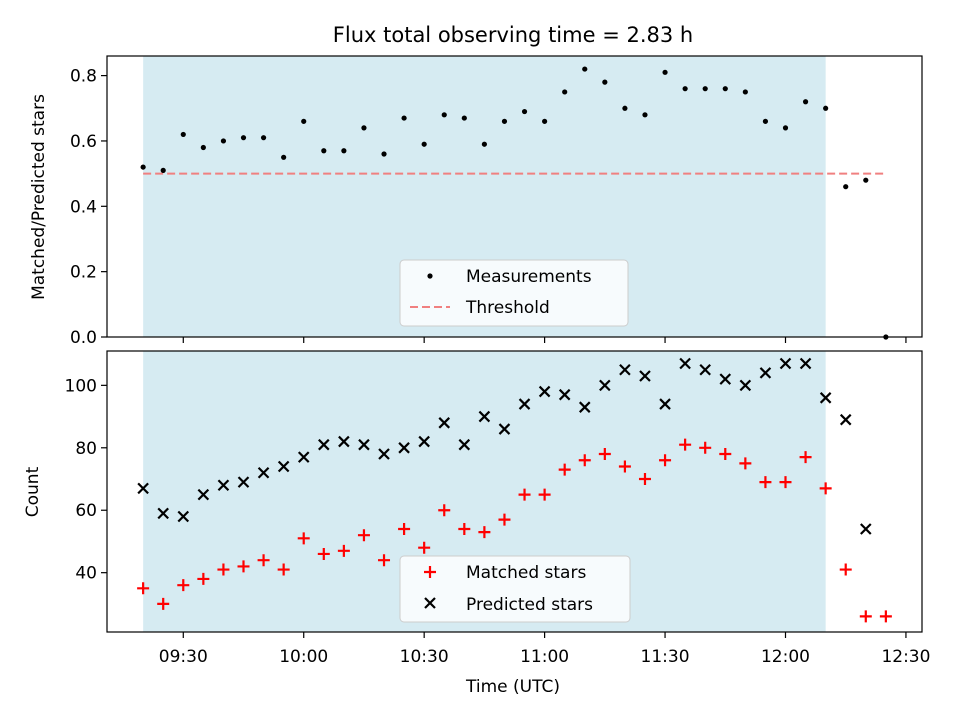 This screenshot has width=960, height=720. I want to click on count-legend: Matched stars Predicted stars, so click(515, 589).